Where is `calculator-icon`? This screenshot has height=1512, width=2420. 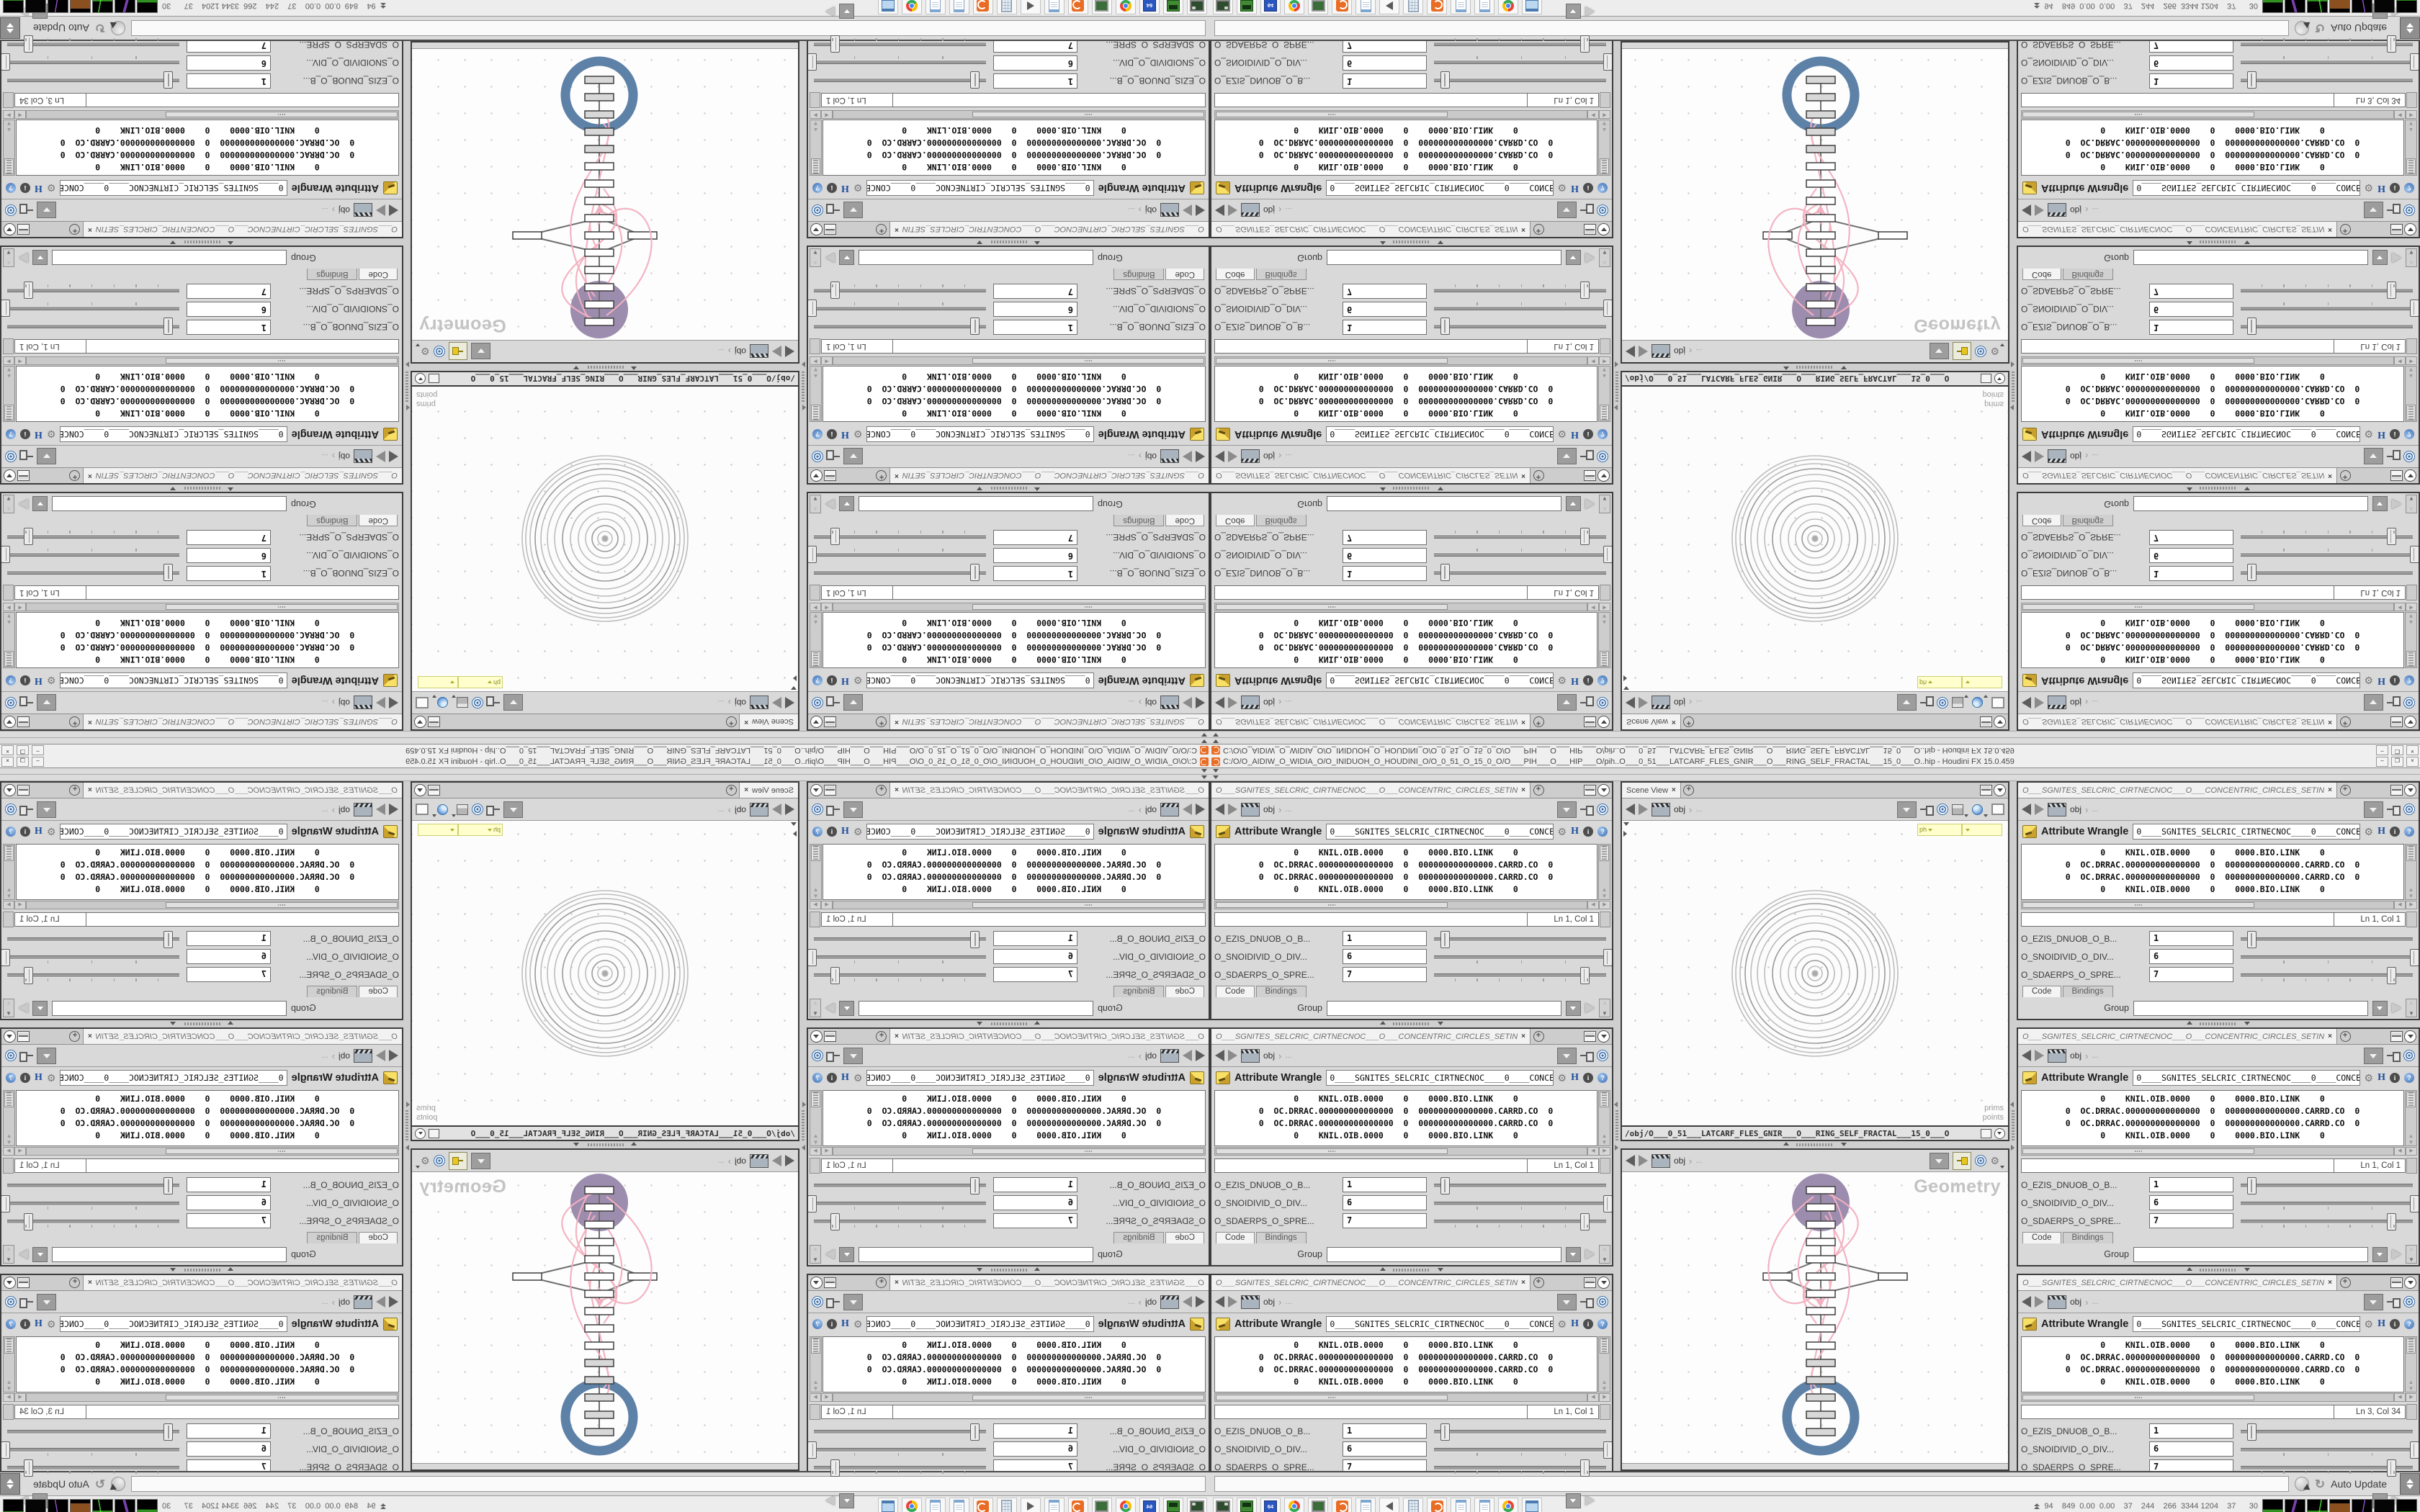 calculator-icon is located at coordinates (1413, 1504).